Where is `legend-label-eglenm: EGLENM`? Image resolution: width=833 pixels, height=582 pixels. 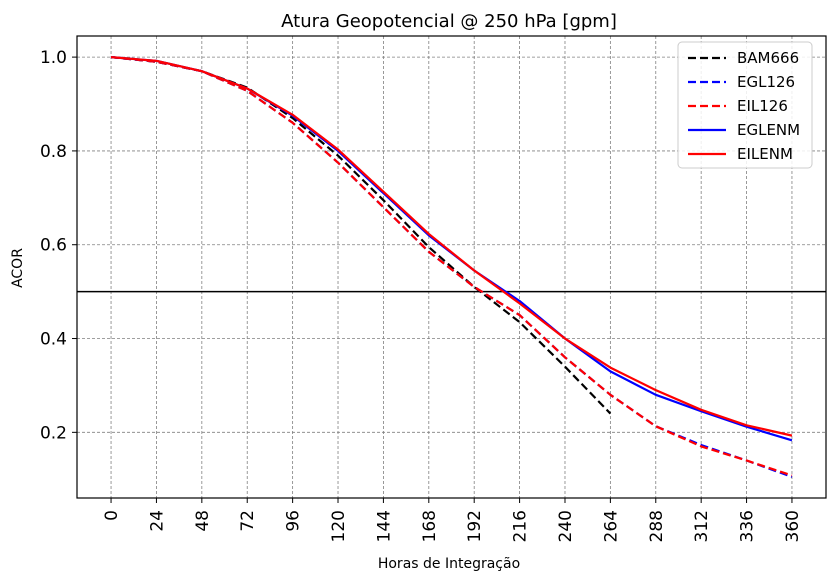 legend-label-eglenm: EGLENM is located at coordinates (768, 130).